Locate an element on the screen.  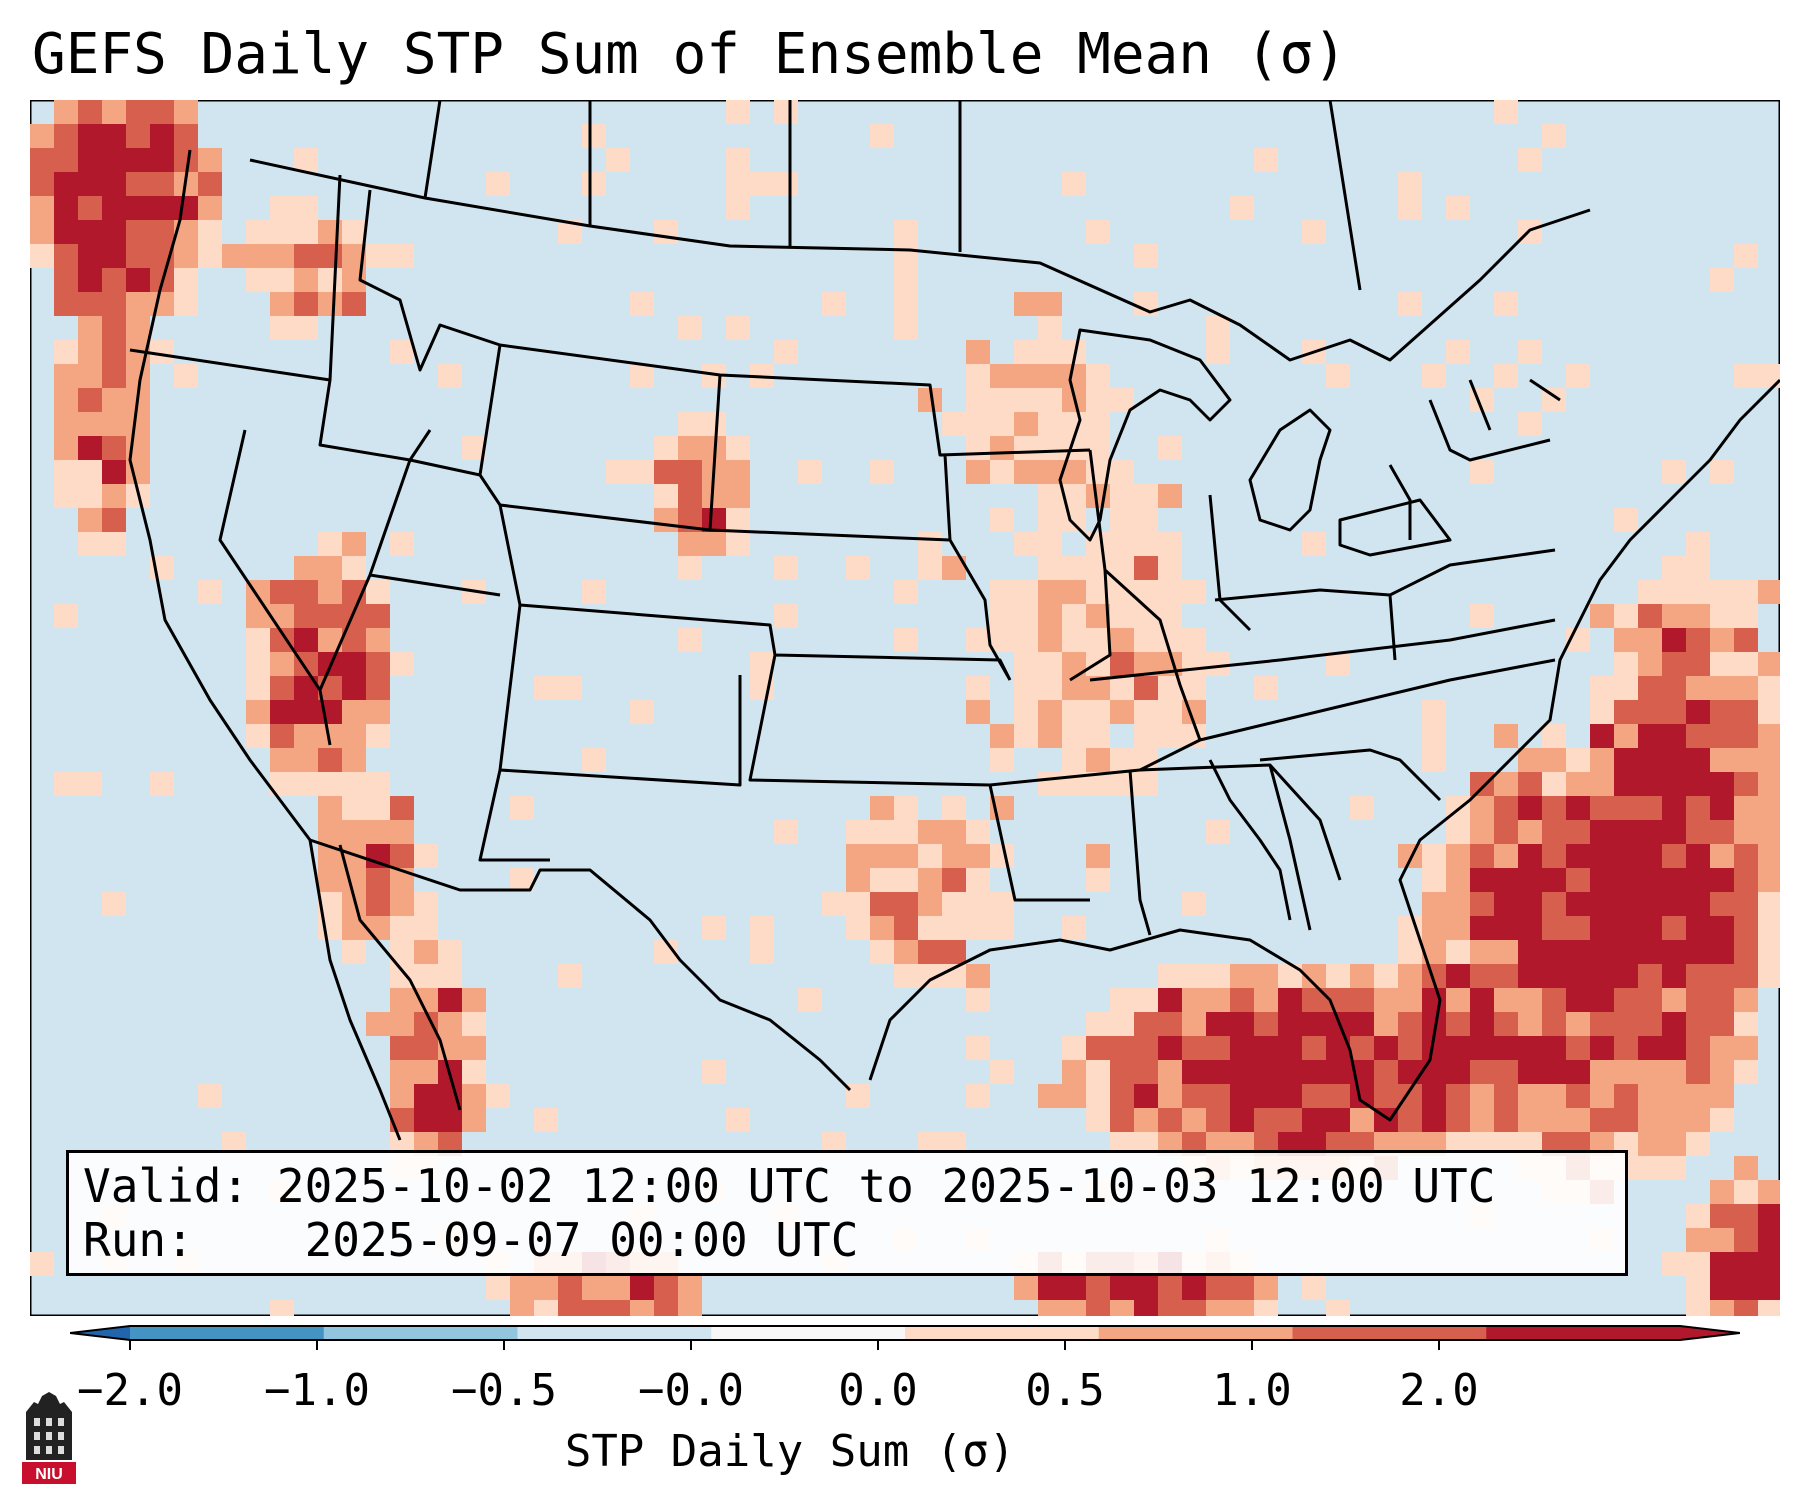
colorbar-over-arrow is located at coordinates (1710, 1333).